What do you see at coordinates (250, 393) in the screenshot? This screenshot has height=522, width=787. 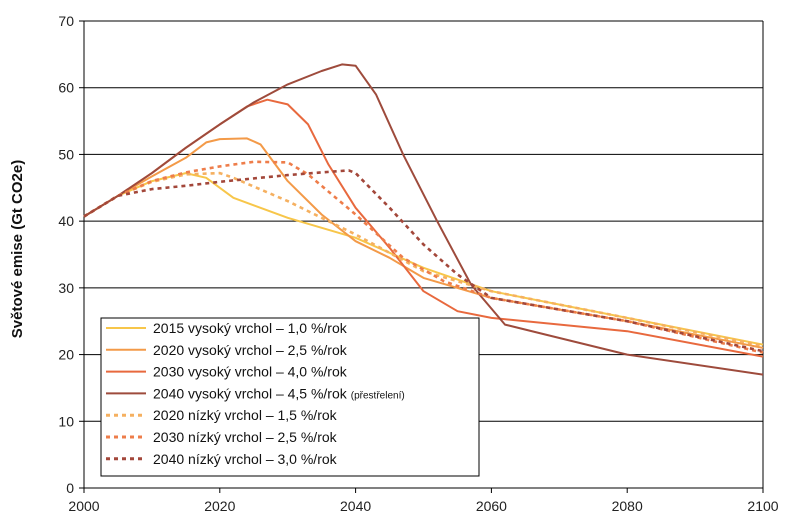 I see `legend-label: 2040 vysoký vrchol – 4,5 %/rok` at bounding box center [250, 393].